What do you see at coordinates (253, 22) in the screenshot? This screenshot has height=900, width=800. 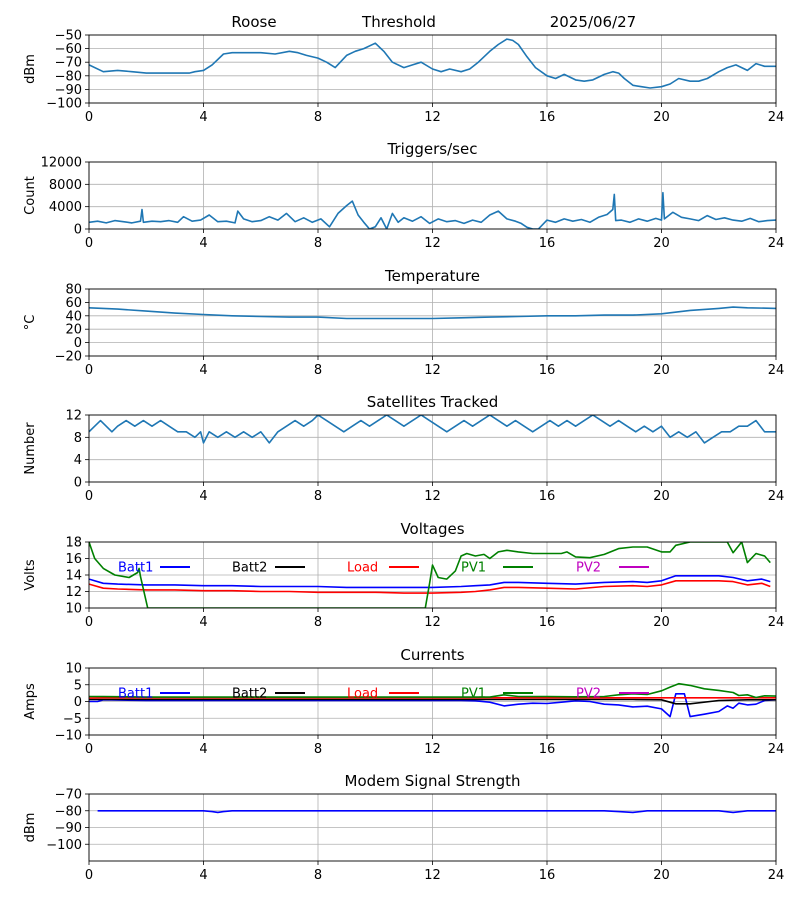 I see `station-name: Roose` at bounding box center [253, 22].